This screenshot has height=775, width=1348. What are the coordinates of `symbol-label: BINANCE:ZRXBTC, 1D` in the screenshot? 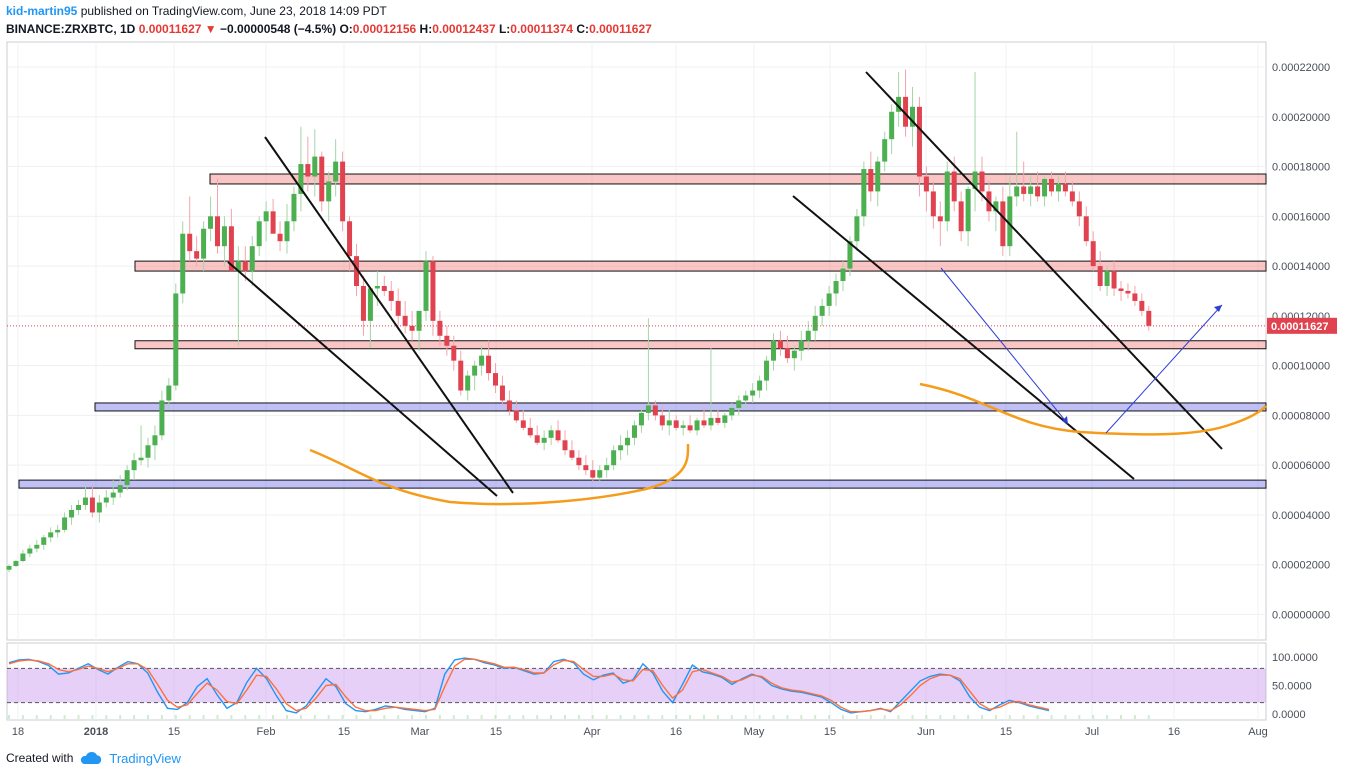 It's located at (71, 29).